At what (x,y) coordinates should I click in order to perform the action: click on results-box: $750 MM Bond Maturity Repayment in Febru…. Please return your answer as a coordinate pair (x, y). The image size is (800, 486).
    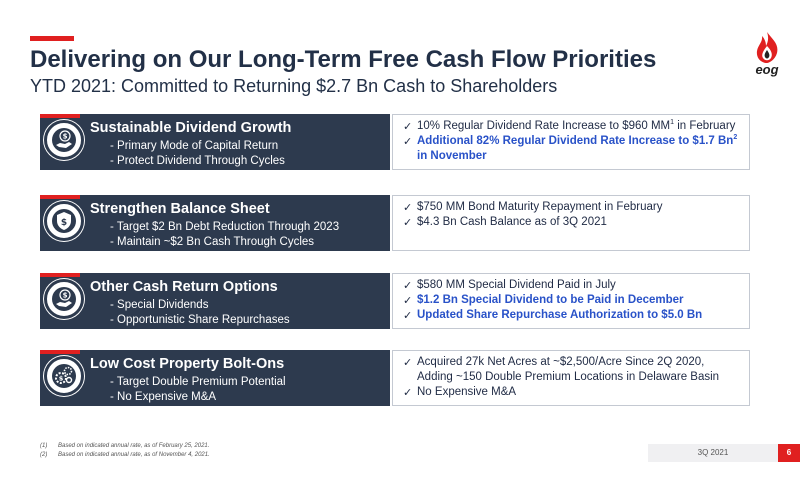
    Looking at the image, I should click on (571, 223).